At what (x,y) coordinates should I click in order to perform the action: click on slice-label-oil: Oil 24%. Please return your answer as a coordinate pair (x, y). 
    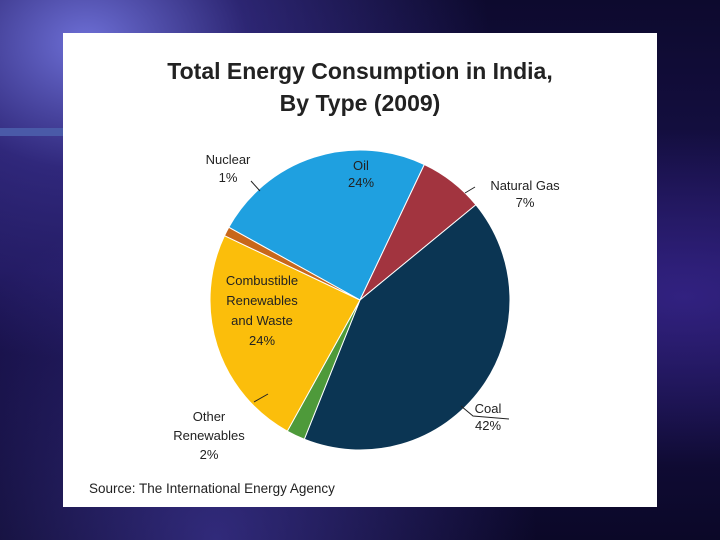
    Looking at the image, I should click on (361, 174).